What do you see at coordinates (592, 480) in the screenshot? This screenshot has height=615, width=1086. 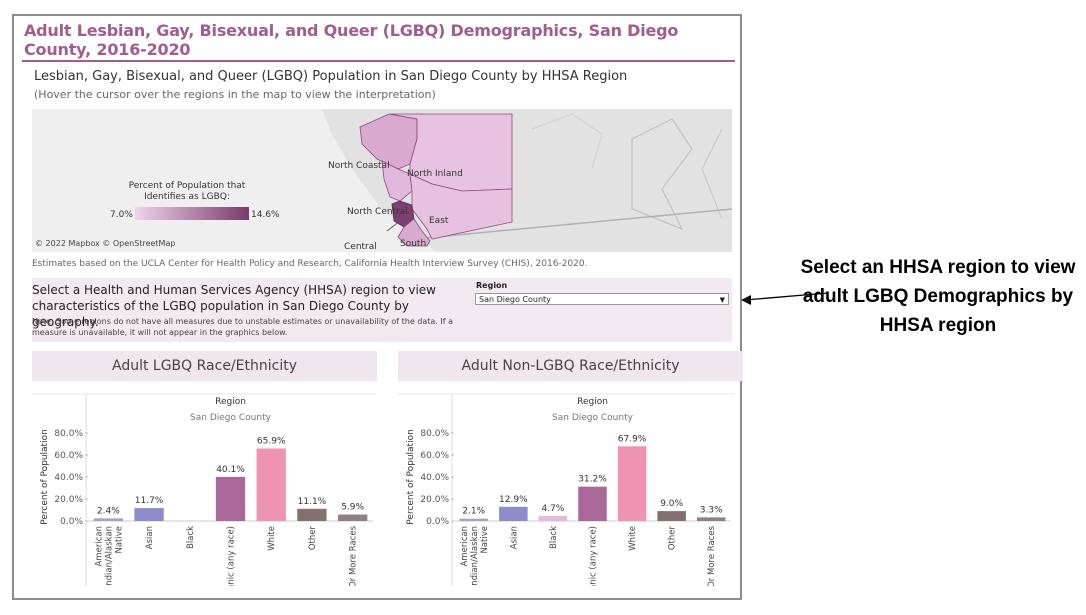 I see `bar-value-label: 31.2%` at bounding box center [592, 480].